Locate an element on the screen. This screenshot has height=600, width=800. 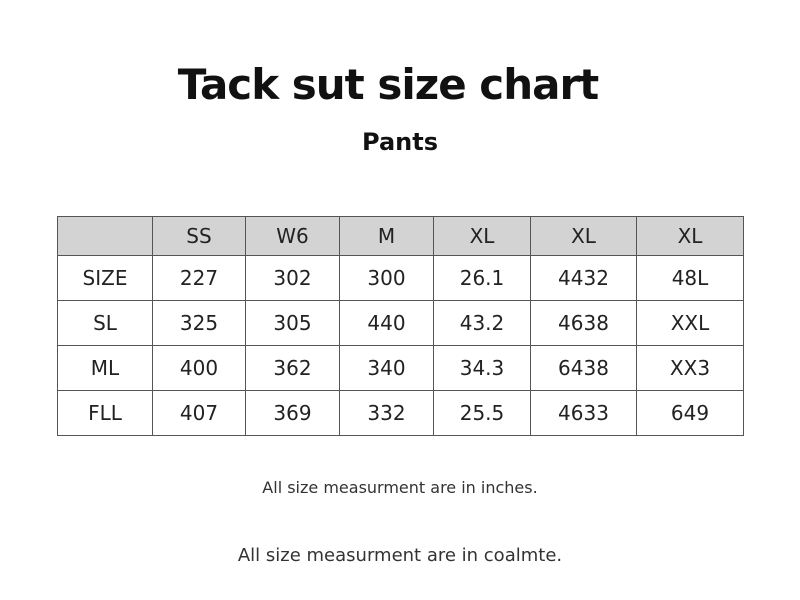
table-cell: 369 is located at coordinates (293, 413).